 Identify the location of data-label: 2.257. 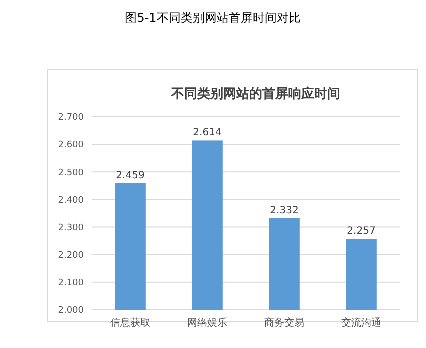
(361, 232).